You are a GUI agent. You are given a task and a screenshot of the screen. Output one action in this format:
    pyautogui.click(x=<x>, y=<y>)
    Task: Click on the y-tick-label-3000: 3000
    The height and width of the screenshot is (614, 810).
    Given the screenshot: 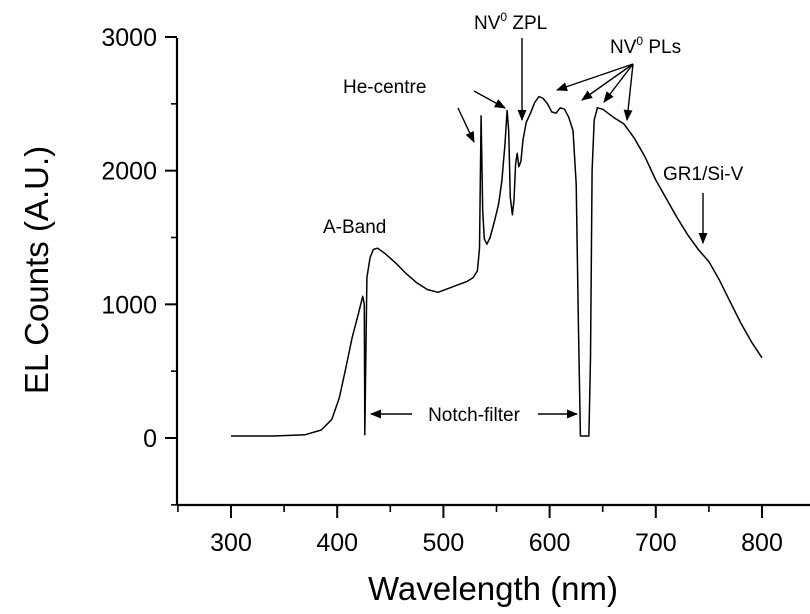 What is the action you would take?
    pyautogui.click(x=129, y=38)
    